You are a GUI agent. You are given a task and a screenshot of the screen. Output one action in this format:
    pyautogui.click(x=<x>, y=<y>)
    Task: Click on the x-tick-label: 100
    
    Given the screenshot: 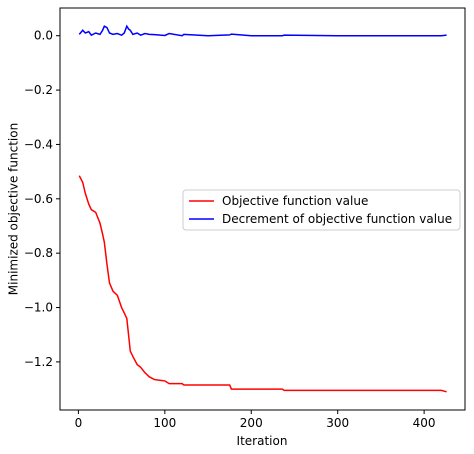 What is the action you would take?
    pyautogui.click(x=164, y=423)
    